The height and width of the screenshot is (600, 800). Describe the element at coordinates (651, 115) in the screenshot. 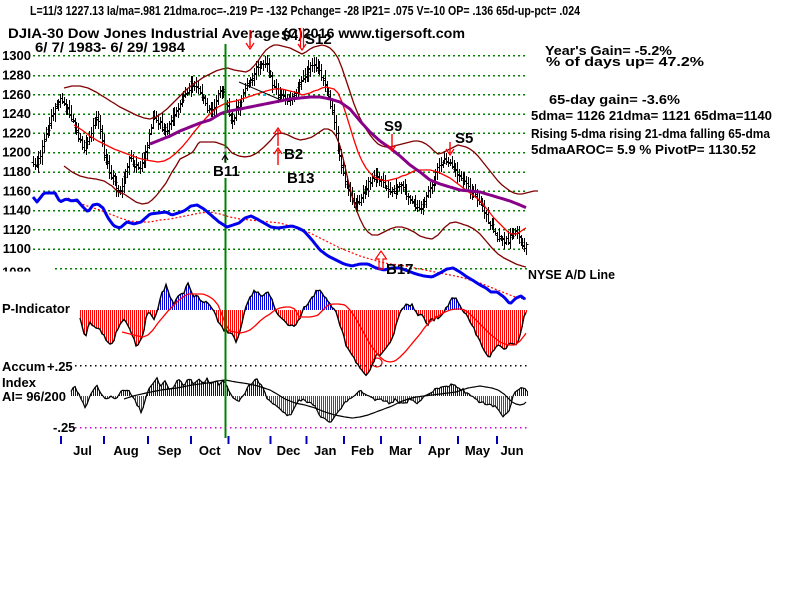

I see `svg-text:5dma= 1126 21dma= 1121 65dma=1: 5dma= 1126 21dma= 1121 65dma=1140` at that location.